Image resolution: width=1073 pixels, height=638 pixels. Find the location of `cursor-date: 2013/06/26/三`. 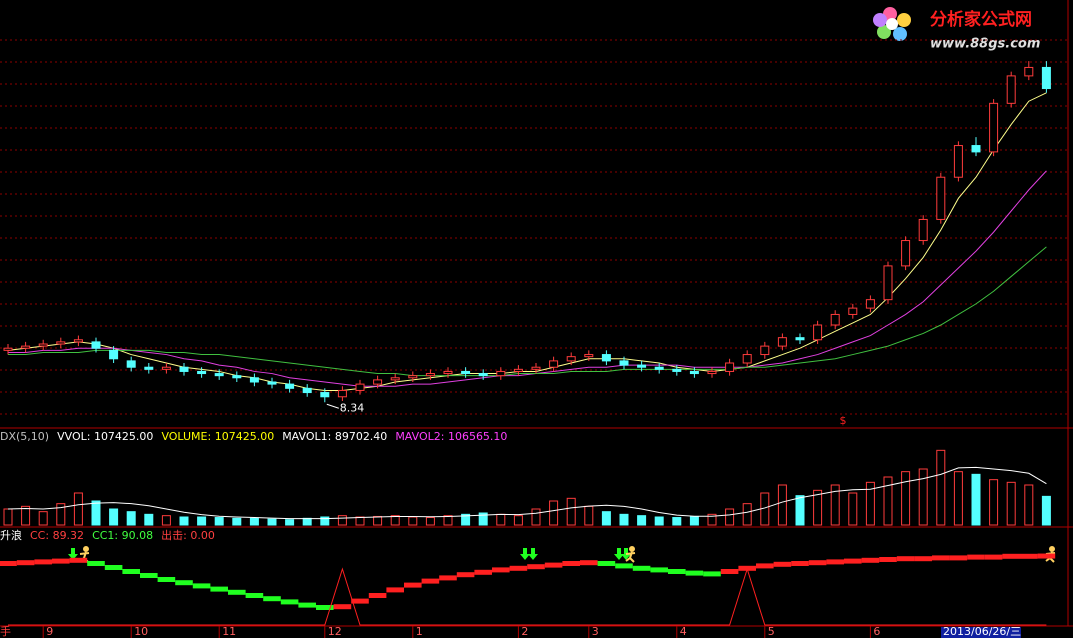

cursor-date: 2013/06/26/三 is located at coordinates (982, 631).